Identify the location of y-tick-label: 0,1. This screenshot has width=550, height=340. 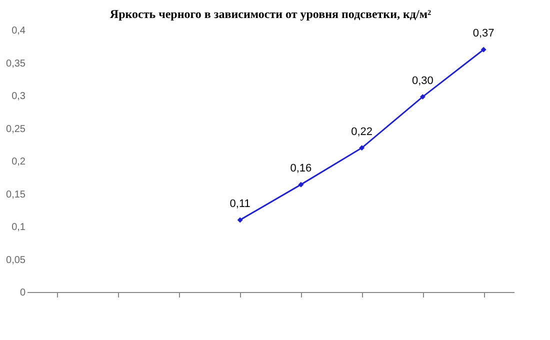
(19, 227).